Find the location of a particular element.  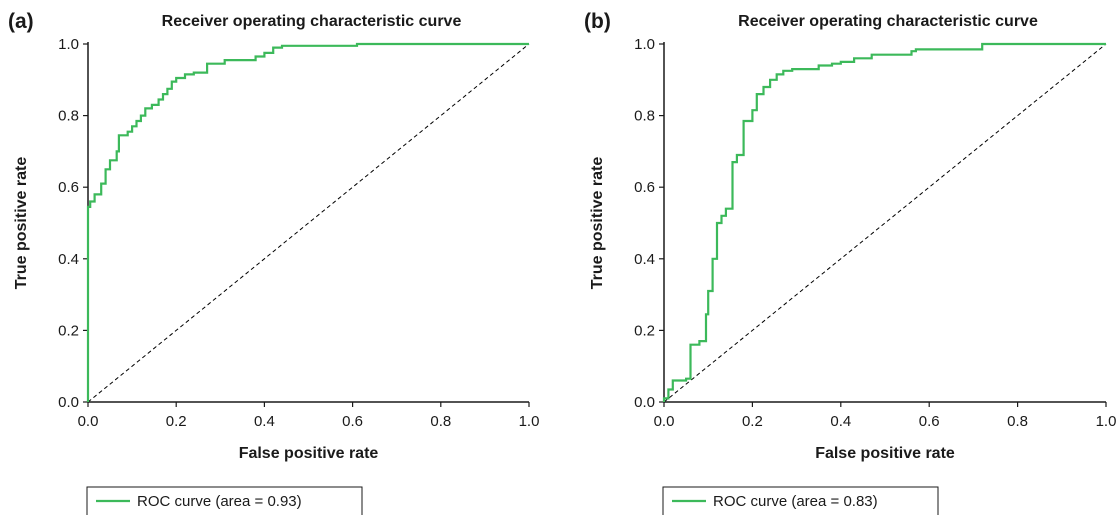

legend-label: ROC curve (area = 0.83) is located at coordinates (795, 501).